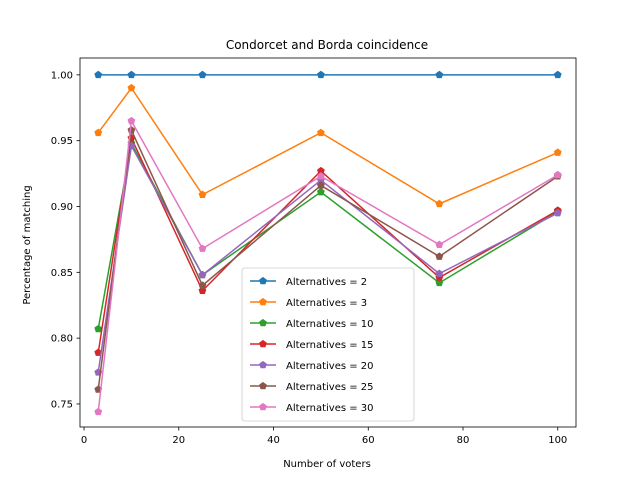  I want to click on legend-label-2: Alternatives = 10, so click(330, 324).